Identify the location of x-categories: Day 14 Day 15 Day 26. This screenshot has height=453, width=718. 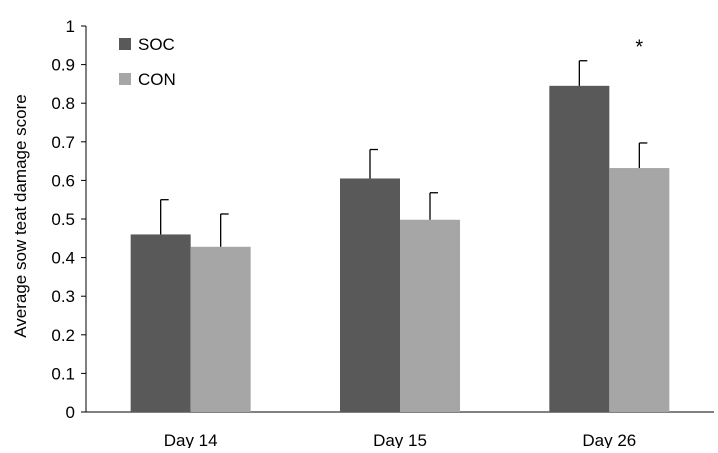
(400, 440).